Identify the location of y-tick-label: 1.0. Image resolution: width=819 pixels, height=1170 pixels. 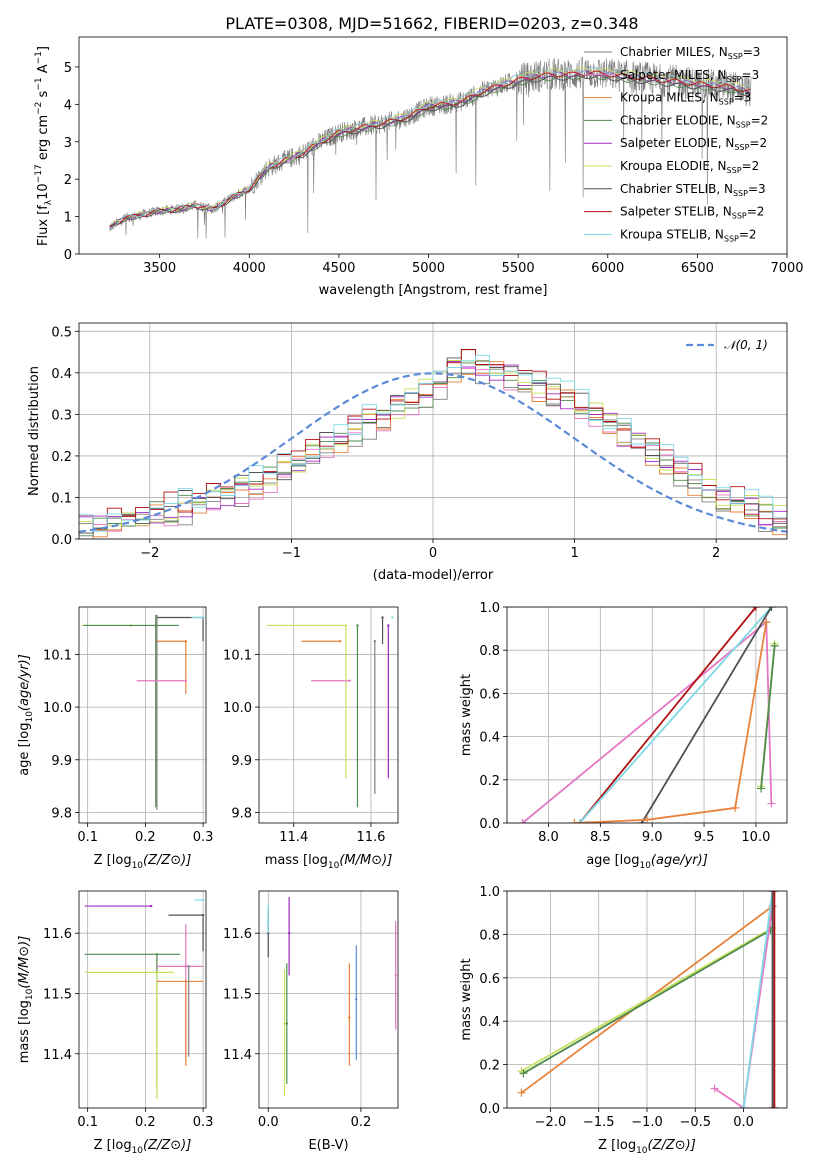
(489, 892).